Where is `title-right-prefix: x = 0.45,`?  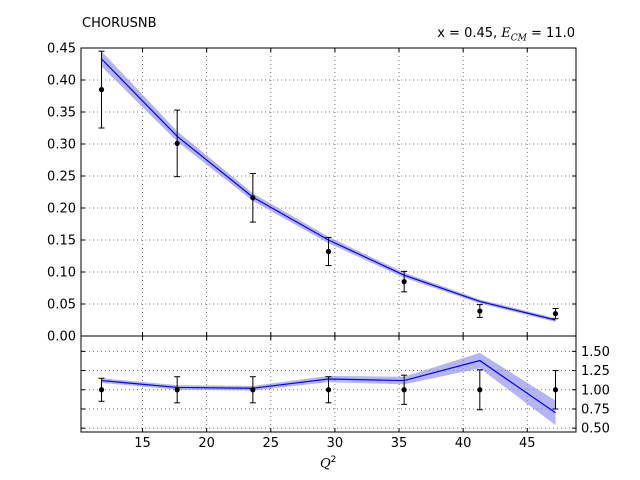
title-right-prefix: x = 0.45, is located at coordinates (469, 33).